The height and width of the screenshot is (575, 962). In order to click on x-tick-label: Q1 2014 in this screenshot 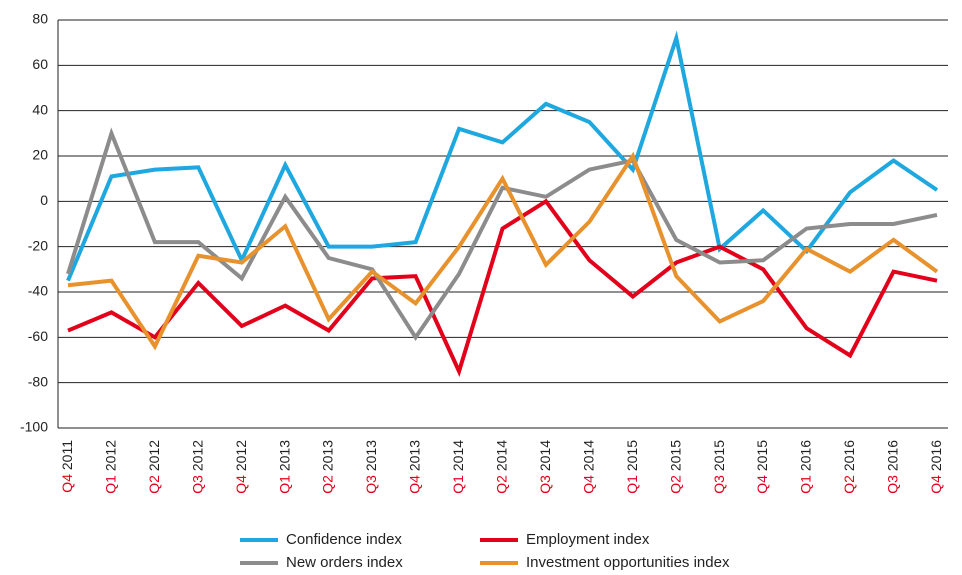, I will do `click(458, 467)`.